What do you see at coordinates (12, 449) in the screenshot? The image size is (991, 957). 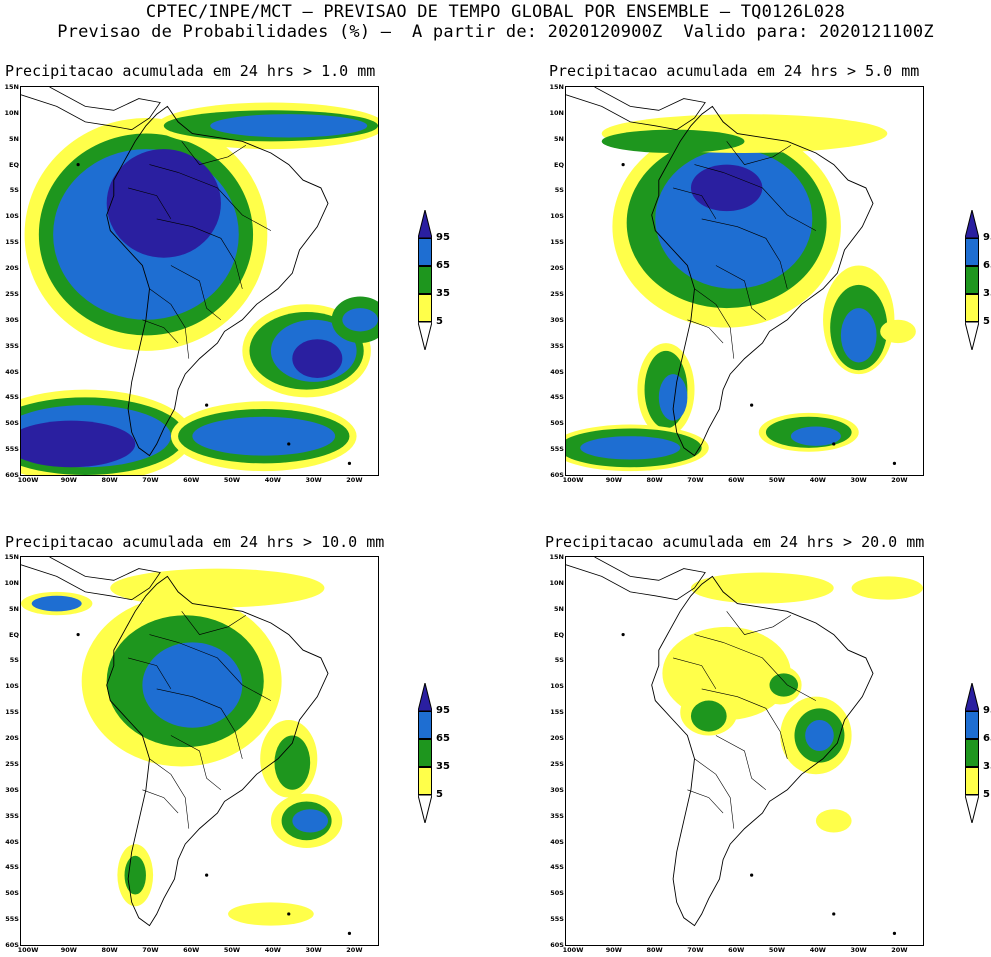 I see `lat-tick-label: 55S` at bounding box center [12, 449].